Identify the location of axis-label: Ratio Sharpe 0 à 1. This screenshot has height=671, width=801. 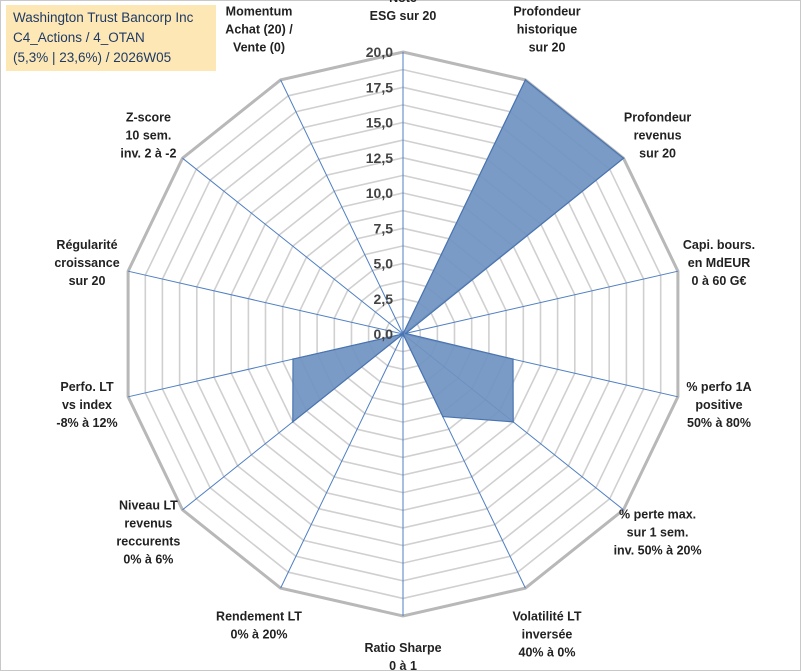
(402, 656).